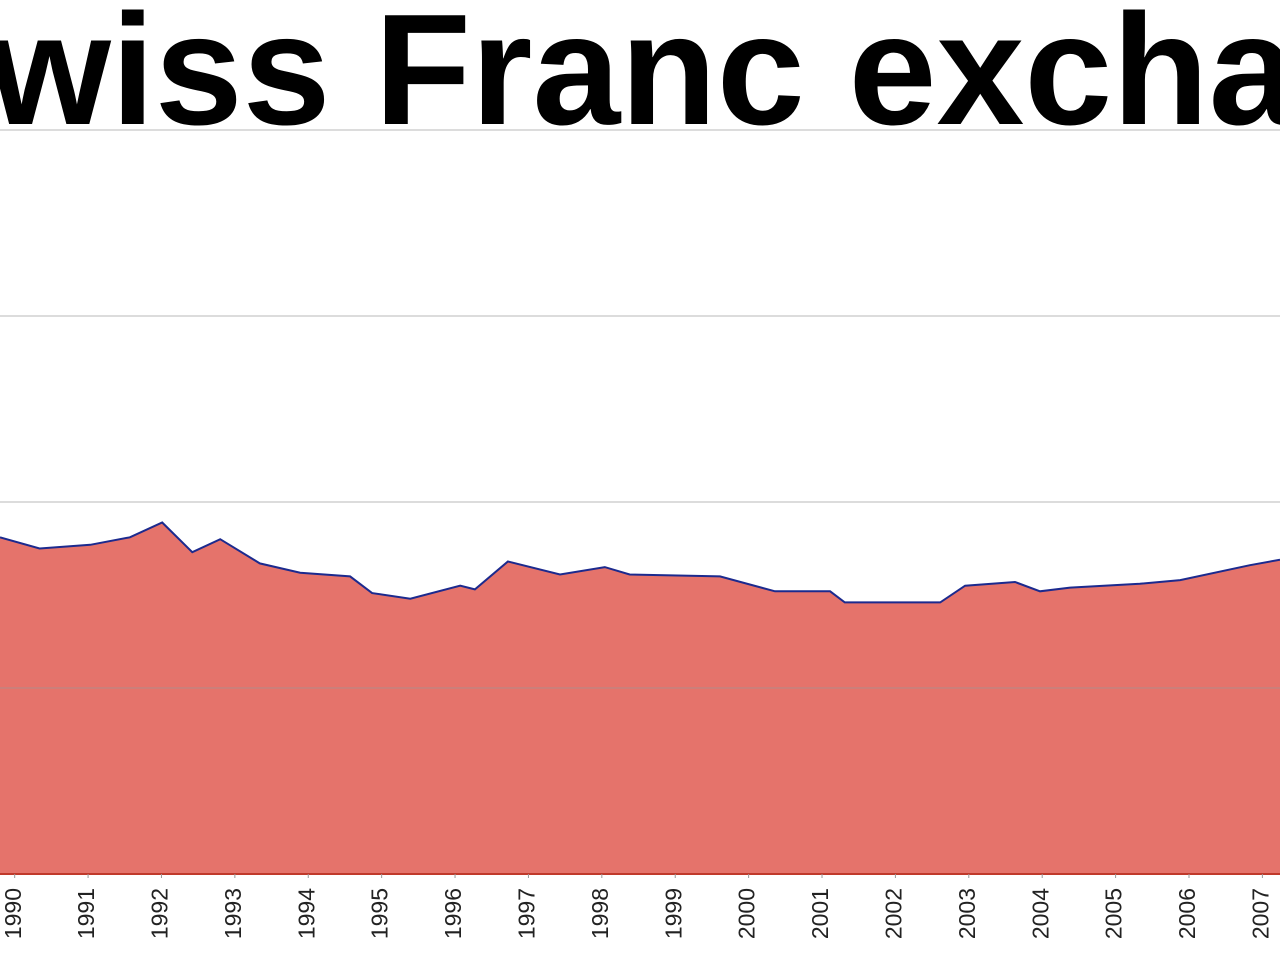 Image resolution: width=1280 pixels, height=960 pixels. I want to click on x-tick-label: 1996, so click(453, 913).